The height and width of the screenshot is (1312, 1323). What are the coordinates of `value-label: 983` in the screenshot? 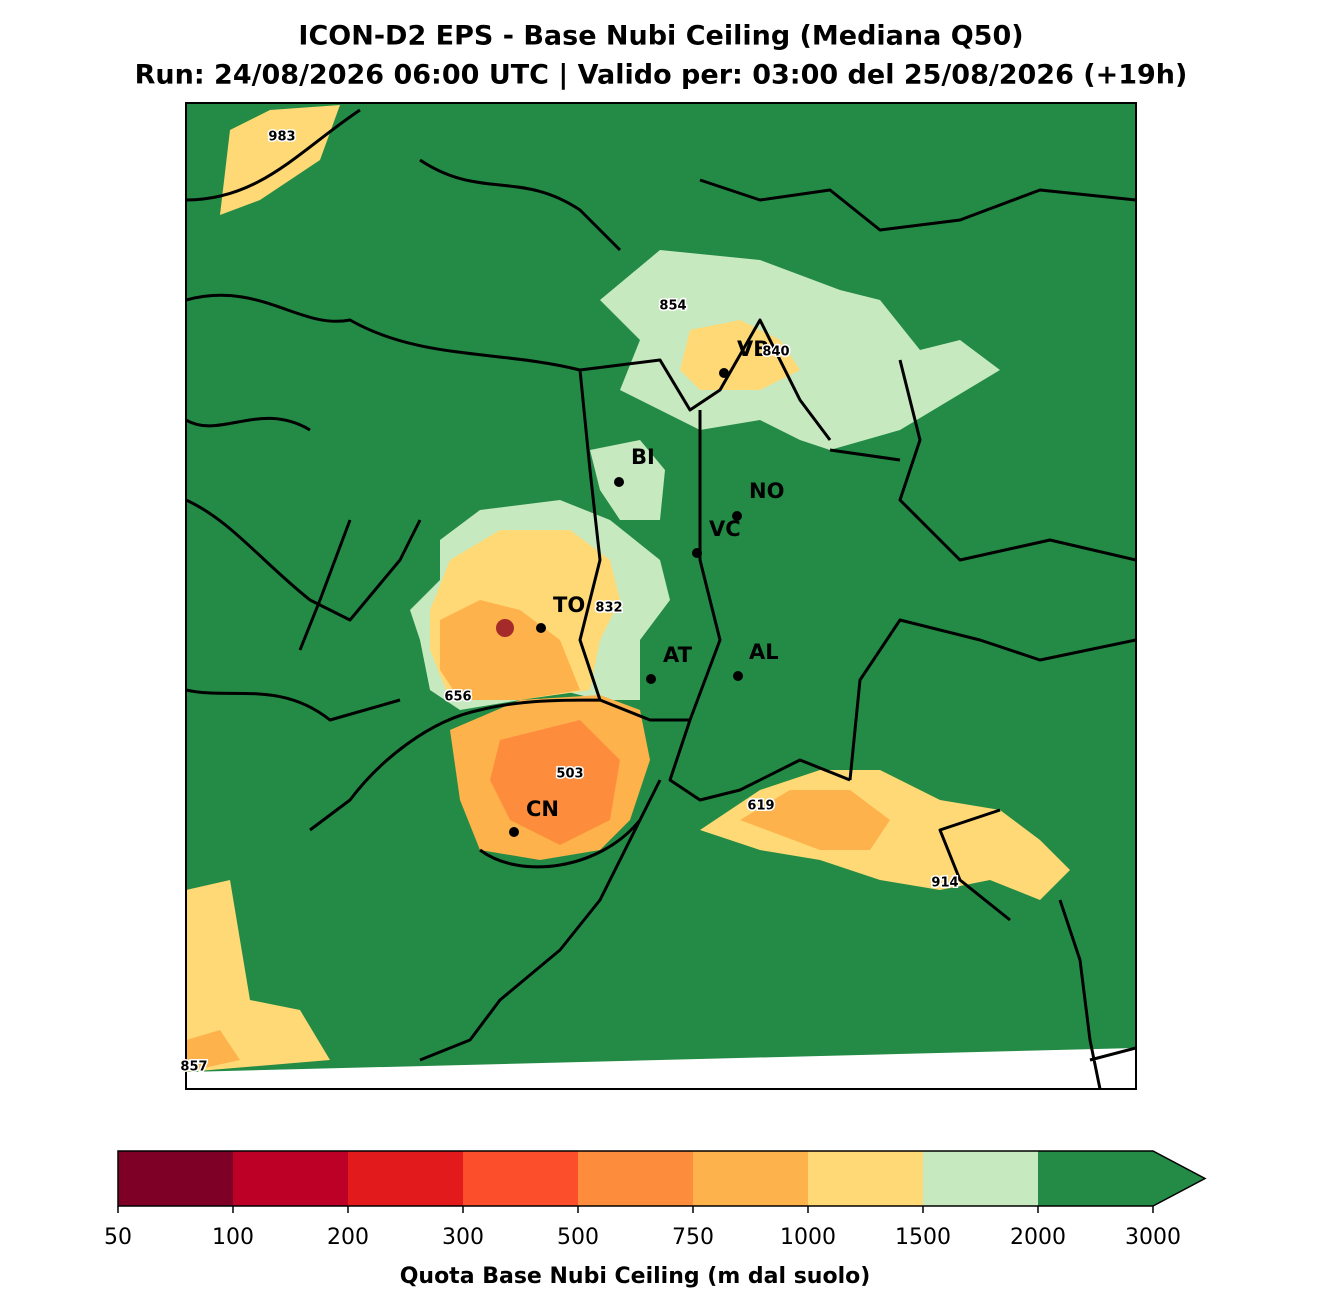 It's located at (281, 137).